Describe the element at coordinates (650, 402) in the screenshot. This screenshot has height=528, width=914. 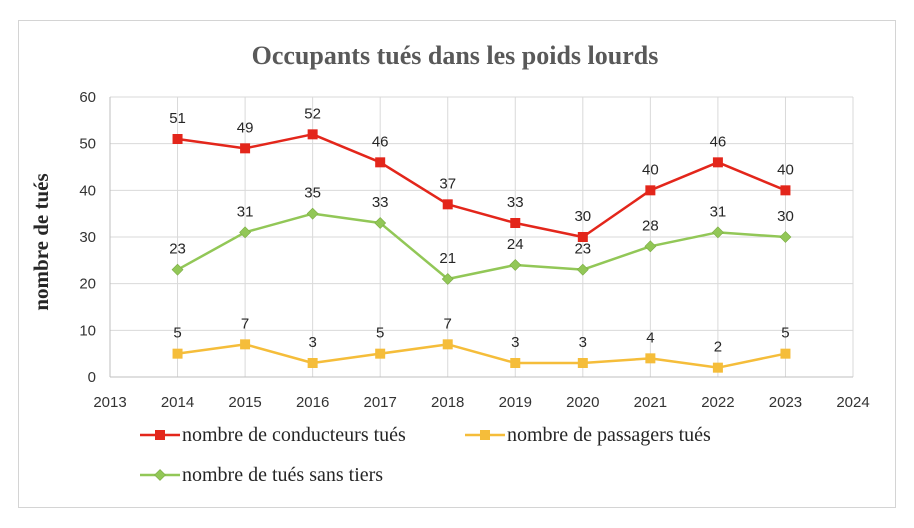
I see `x-tick-label: 2021` at that location.